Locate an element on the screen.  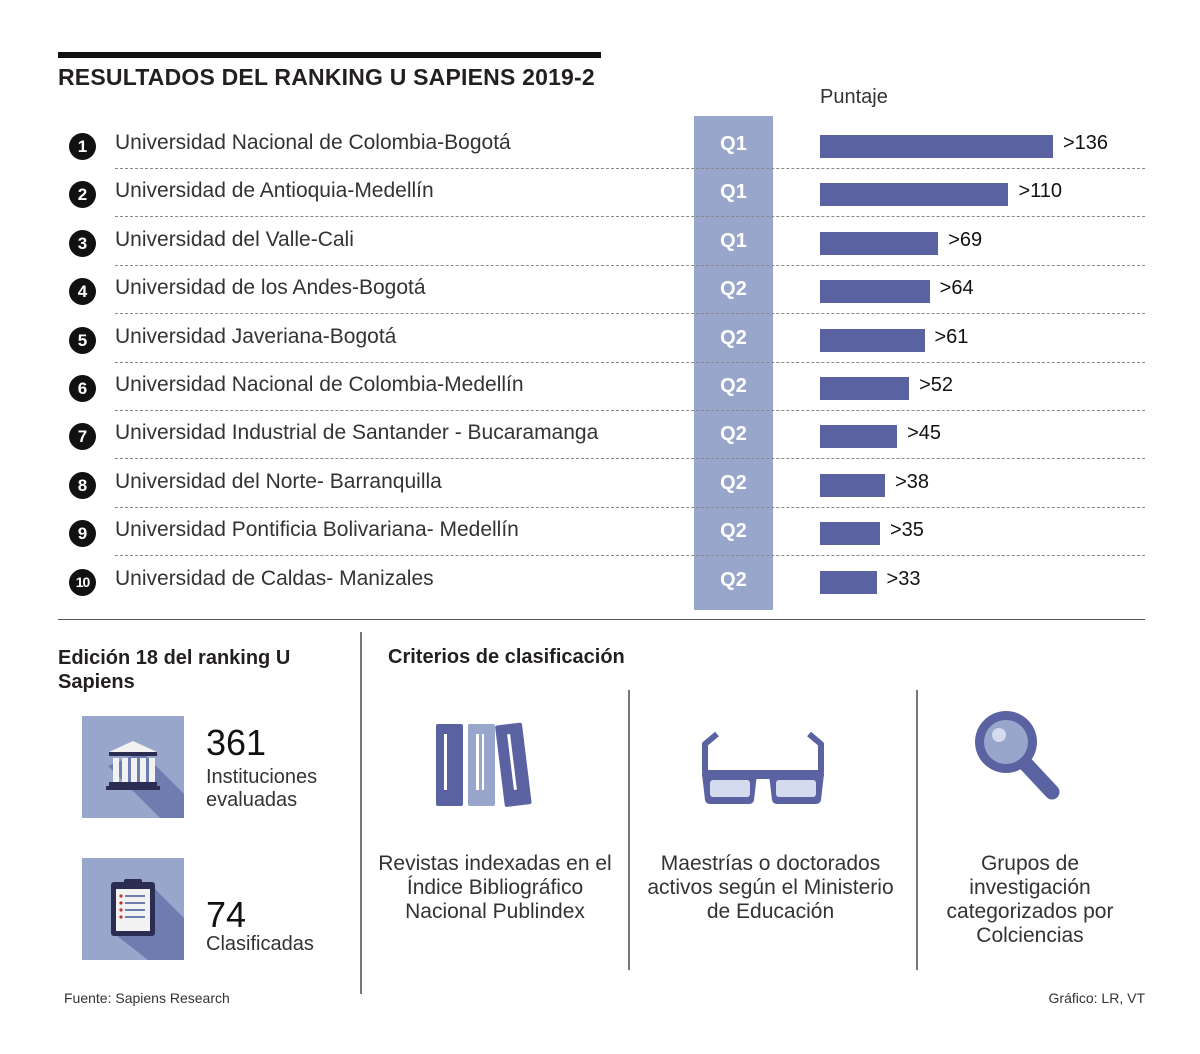
score-label: >136 is located at coordinates (1086, 143).